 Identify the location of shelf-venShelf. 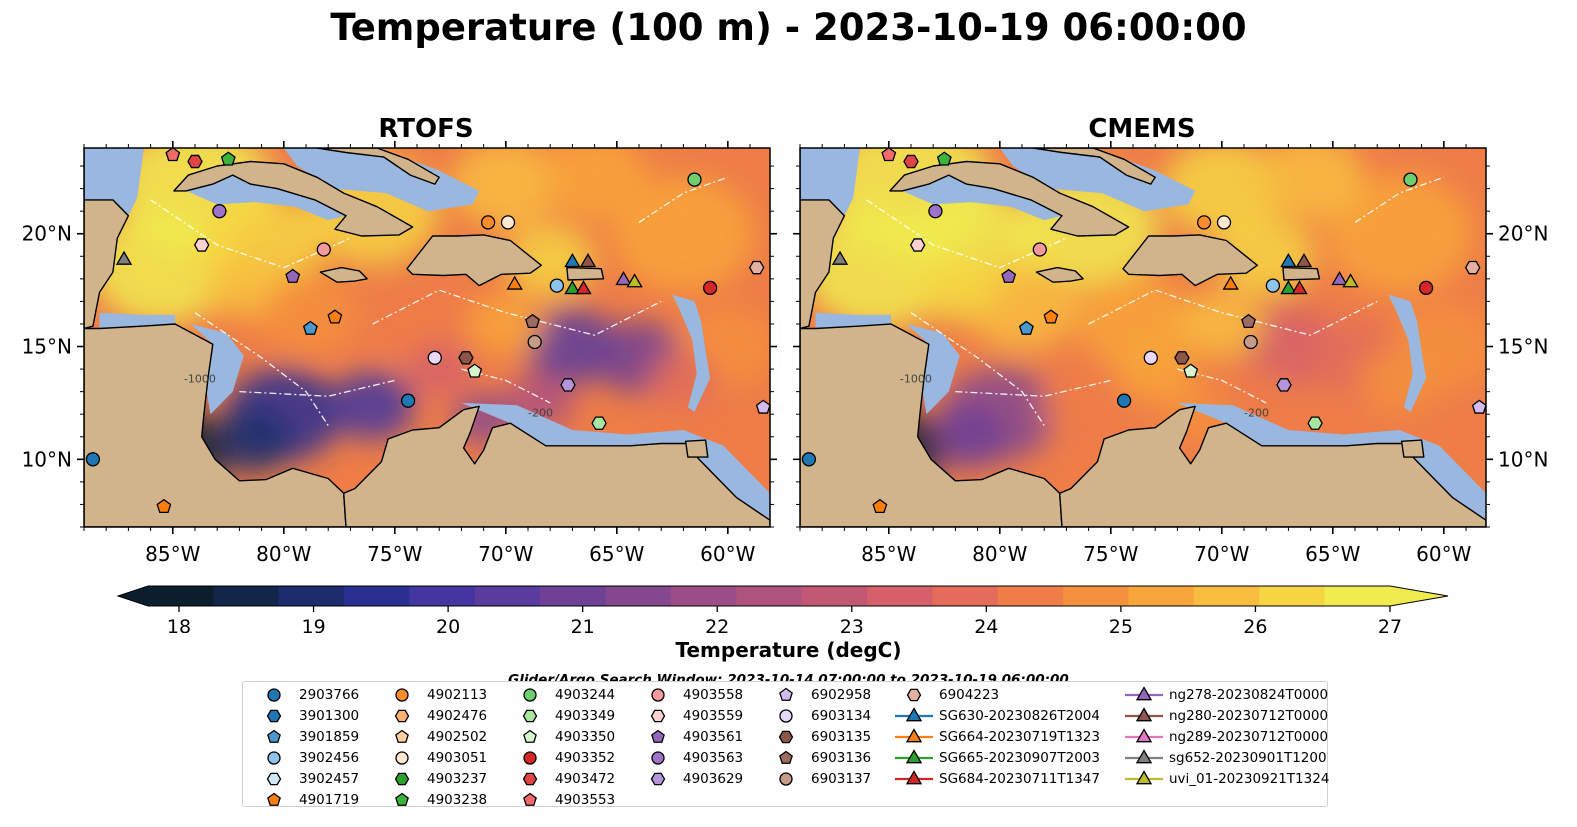
(1331, 461).